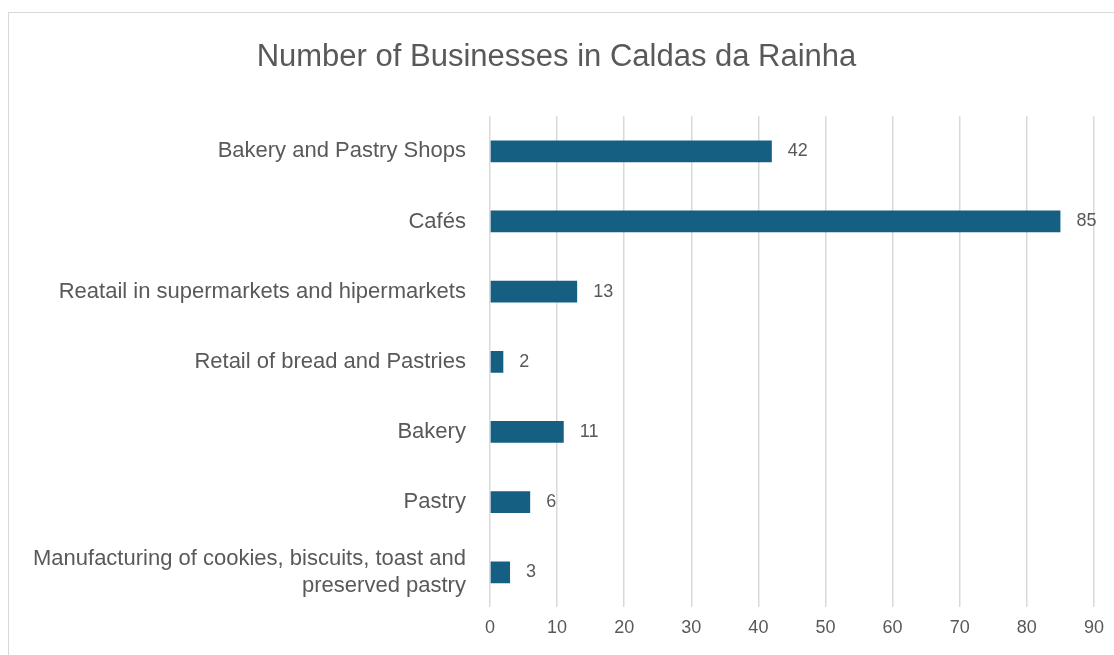 This screenshot has height=655, width=1114. Describe the element at coordinates (892, 627) in the screenshot. I see `x-tick-label: 60` at that location.